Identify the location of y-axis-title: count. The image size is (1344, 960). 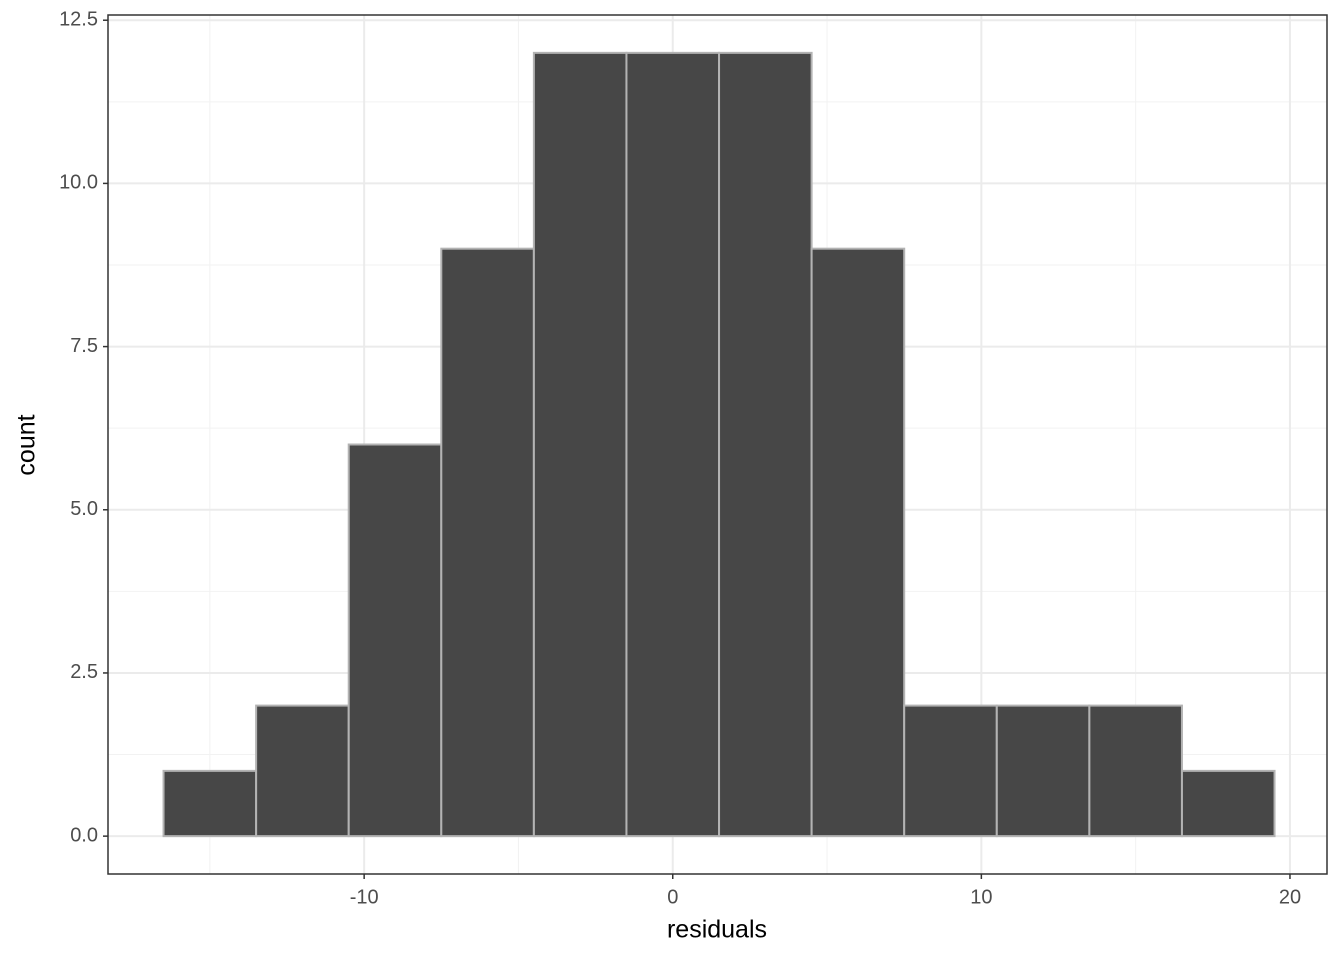
(27, 444).